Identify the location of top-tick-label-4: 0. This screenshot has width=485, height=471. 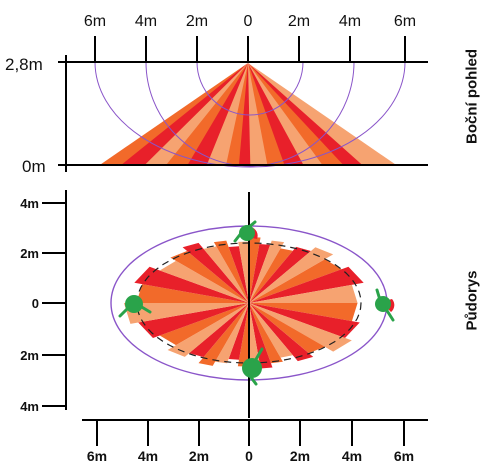
(248, 21).